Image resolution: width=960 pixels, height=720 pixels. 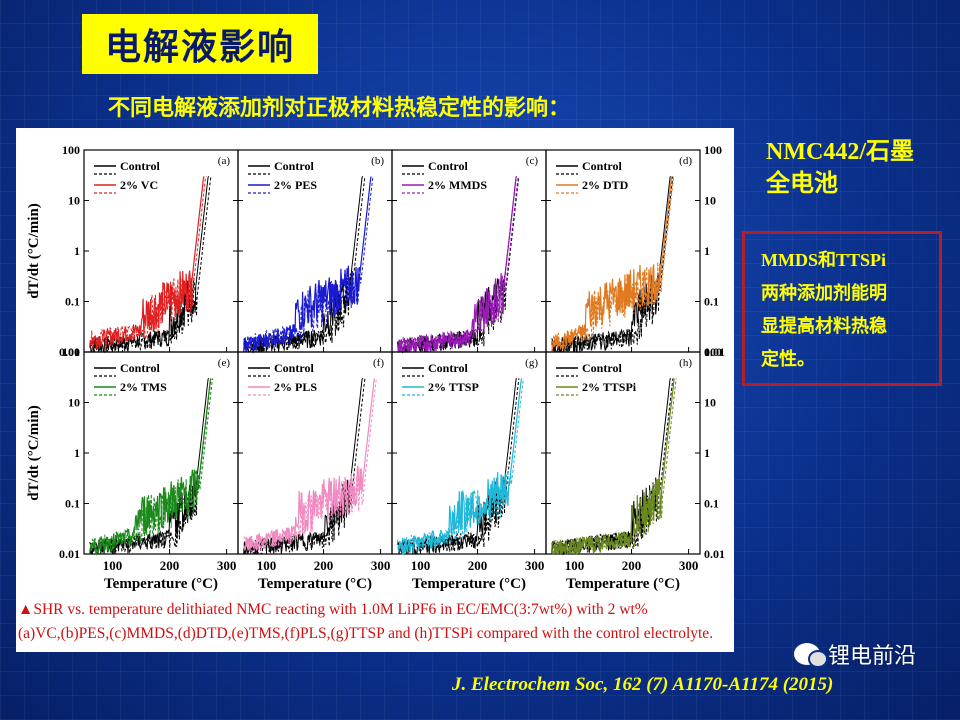 I want to click on panel-h-control-curve, so click(x=611, y=467).